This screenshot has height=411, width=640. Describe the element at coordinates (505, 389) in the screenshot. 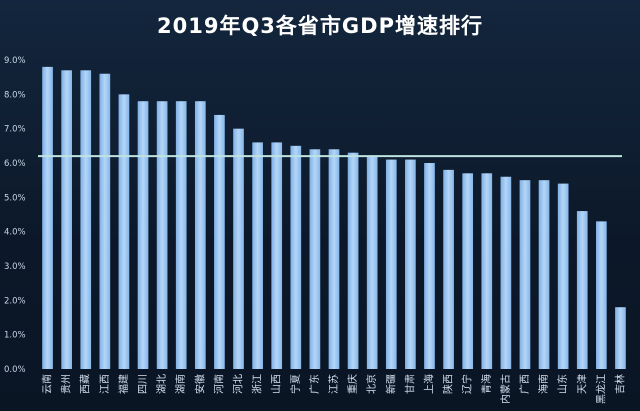

I see `x-category-label: 内蒙古` at that location.